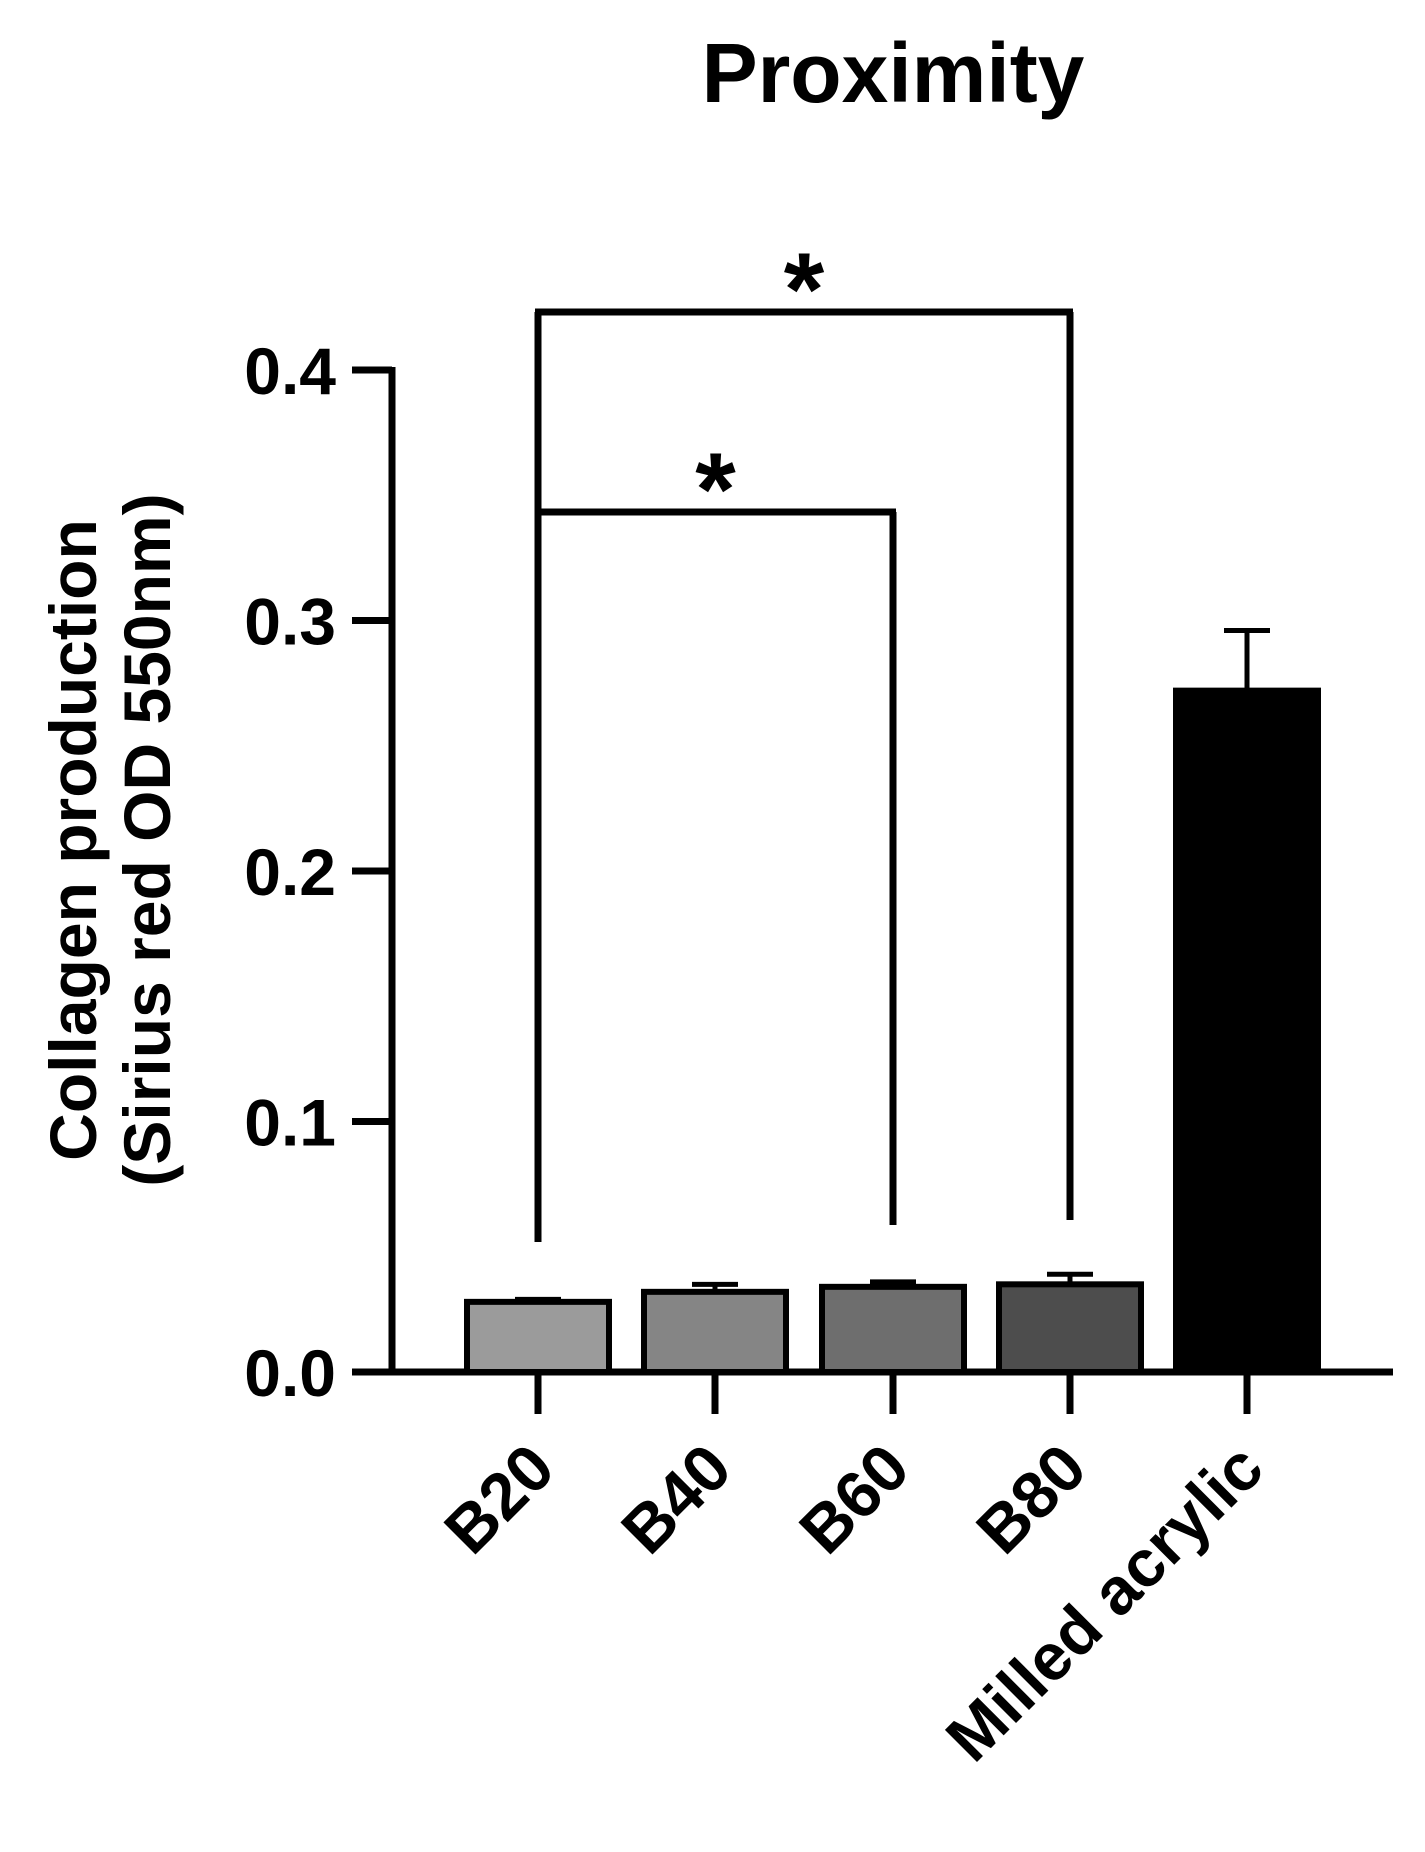  Describe the element at coordinates (290, 1373) in the screenshot. I see `y-tick-label: 0.0` at that location.